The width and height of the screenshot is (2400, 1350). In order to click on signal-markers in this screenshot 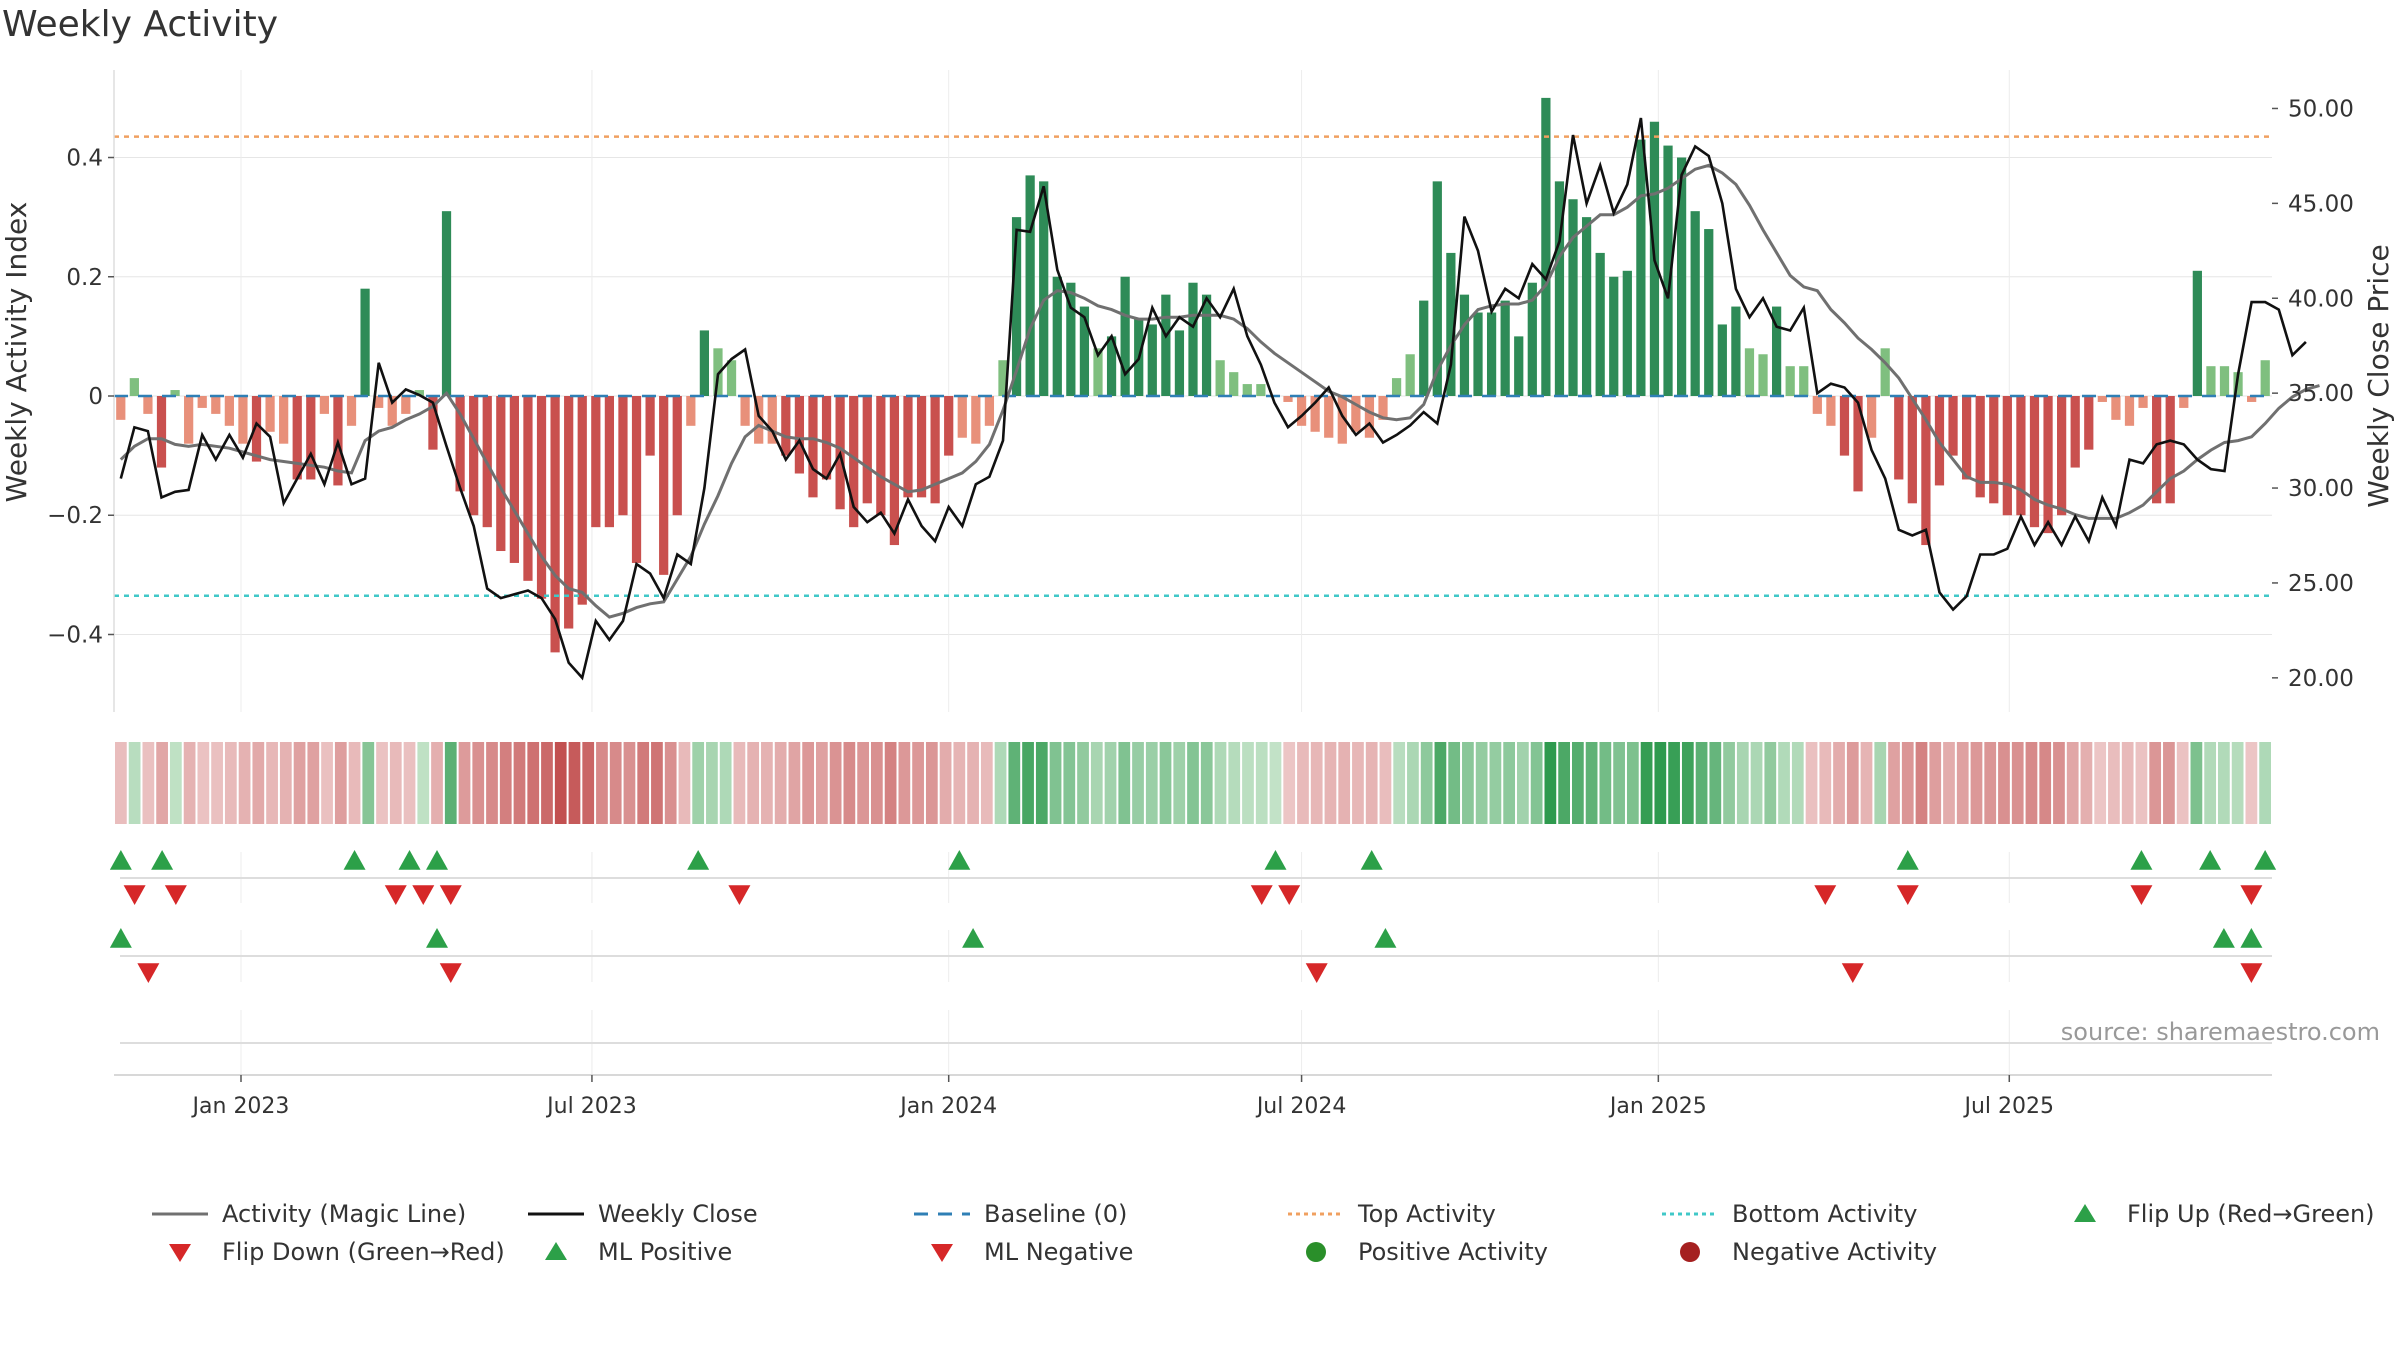, I will do `click(1193, 947)`.